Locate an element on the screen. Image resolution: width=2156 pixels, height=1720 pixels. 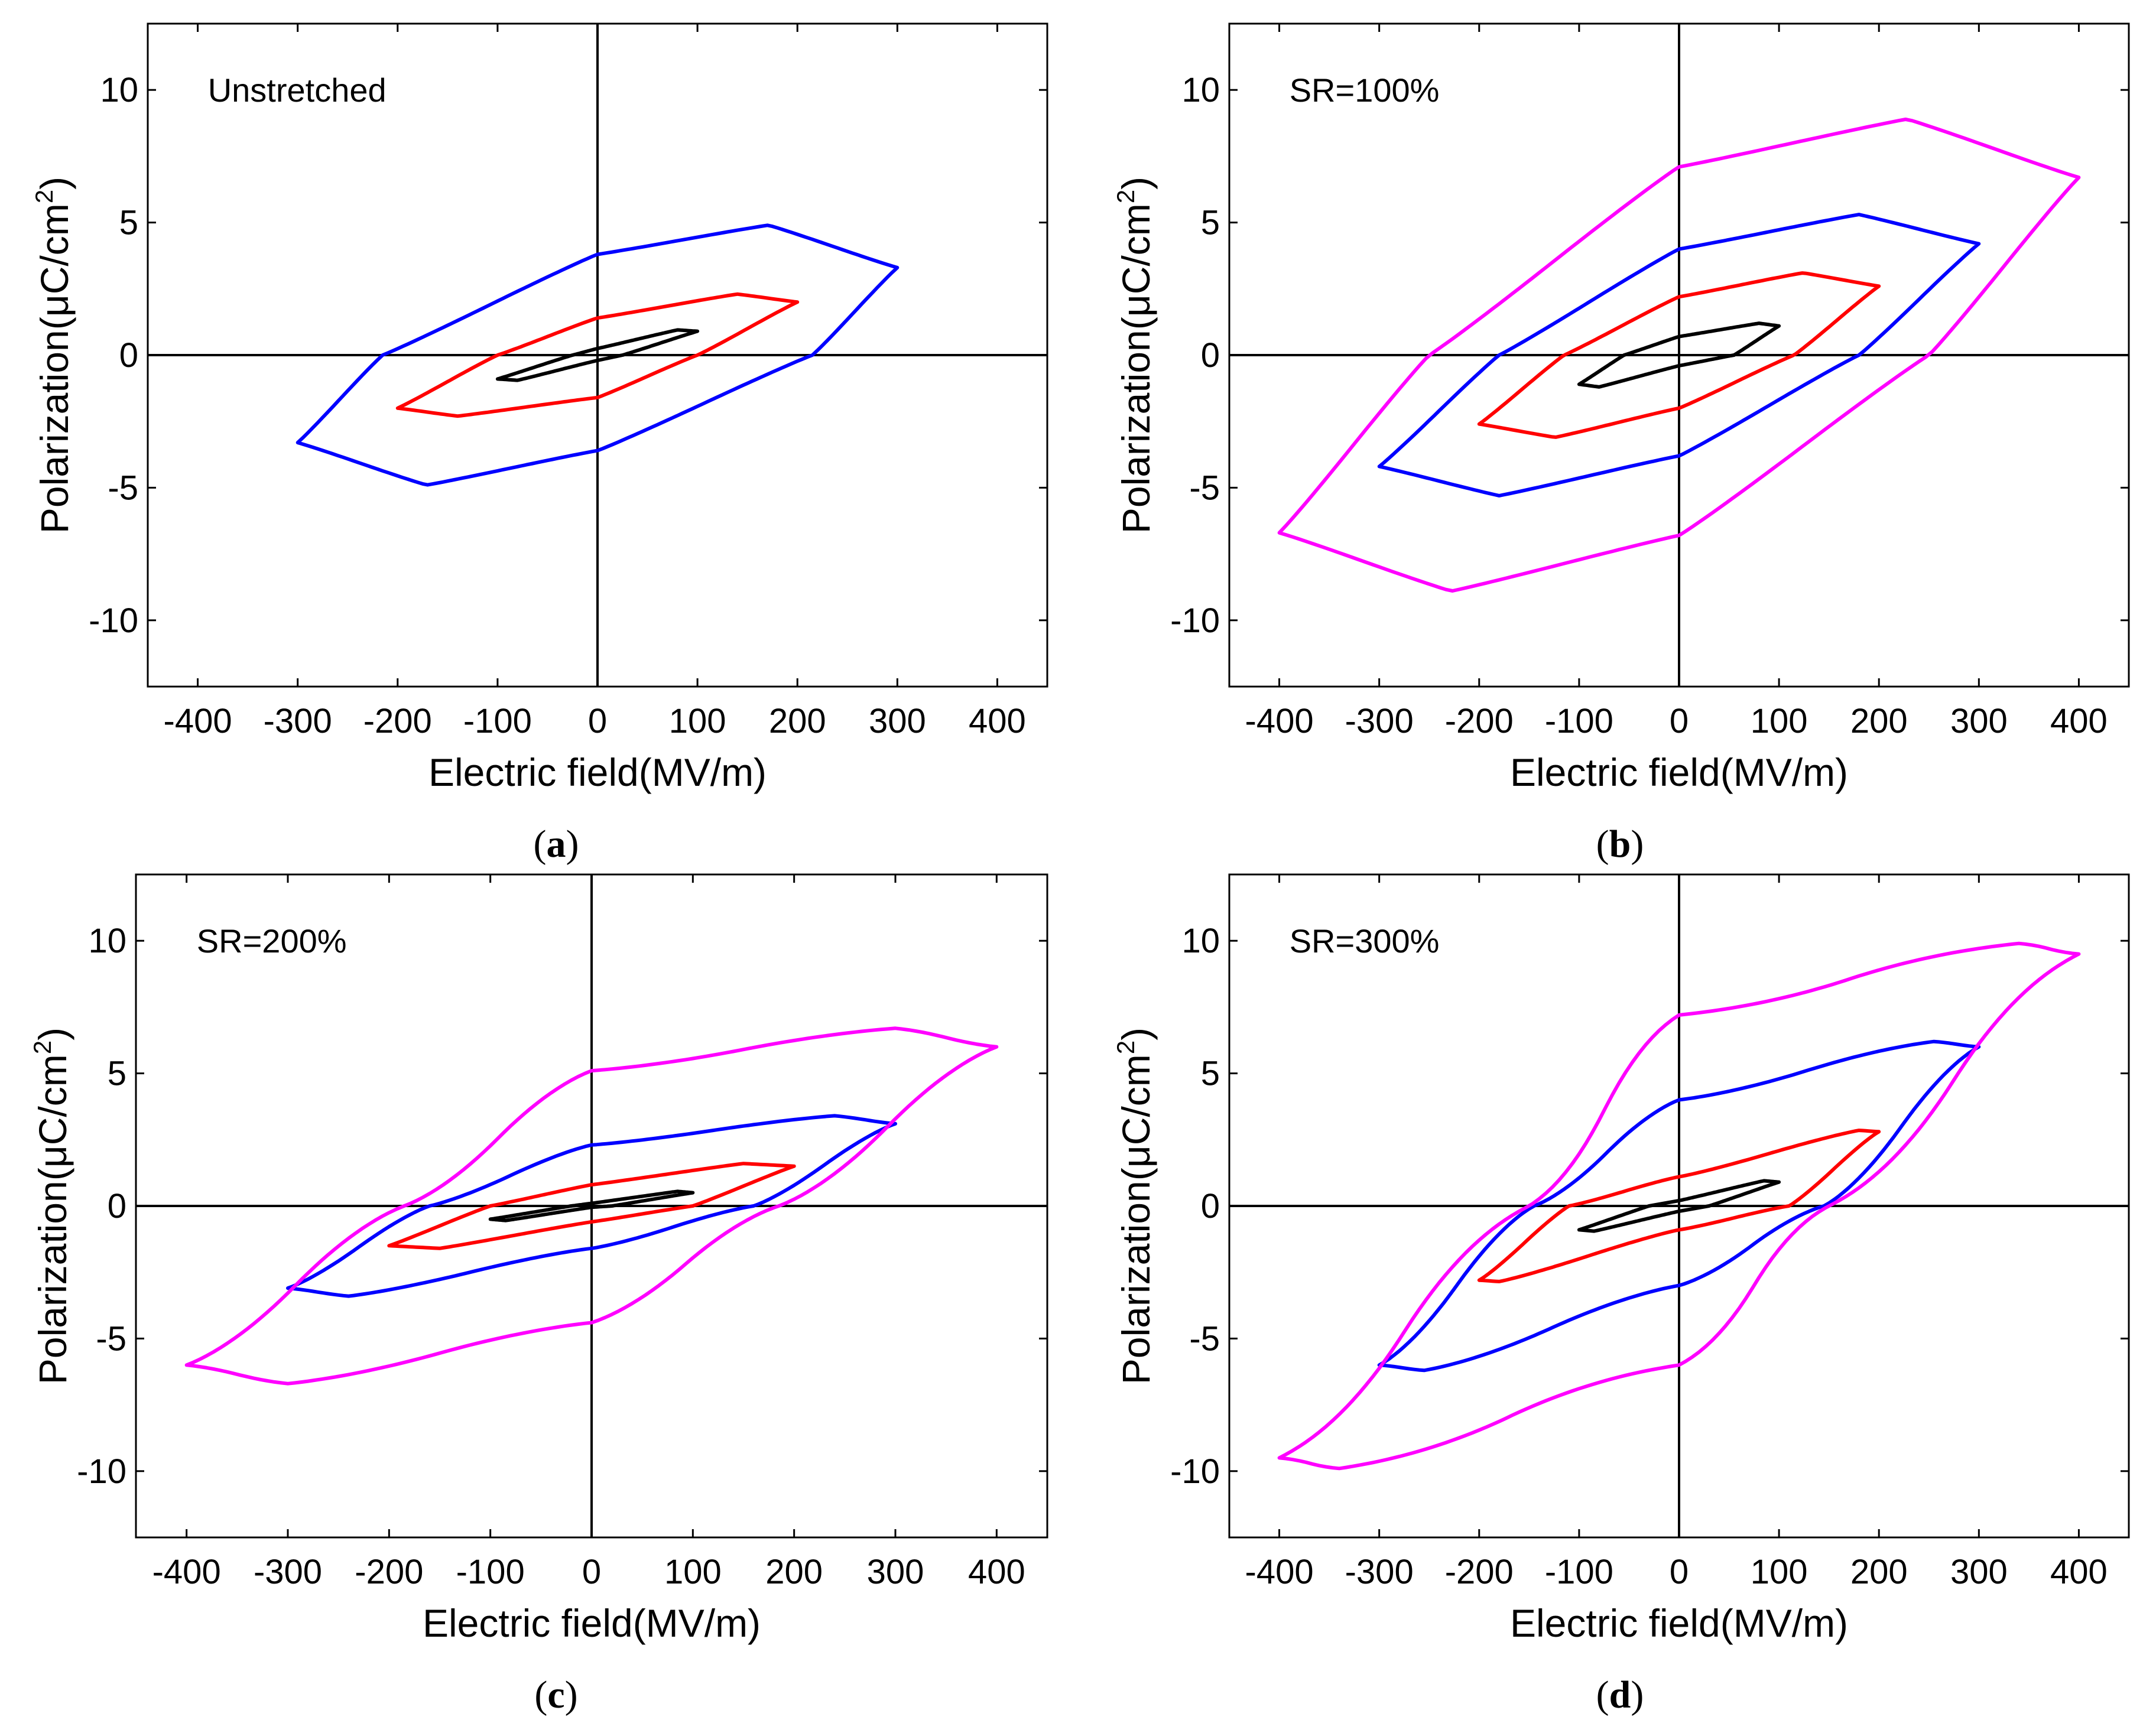
caption-letter: d is located at coordinates (1620, 1694).